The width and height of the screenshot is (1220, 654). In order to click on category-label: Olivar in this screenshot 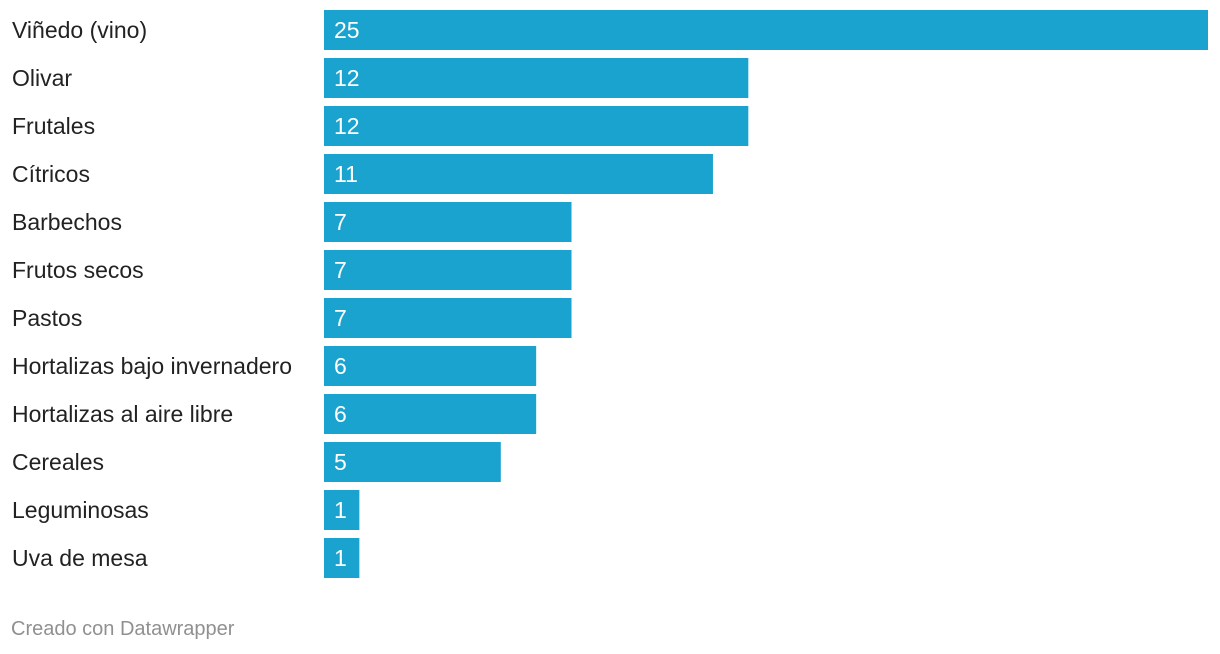, I will do `click(42, 78)`.